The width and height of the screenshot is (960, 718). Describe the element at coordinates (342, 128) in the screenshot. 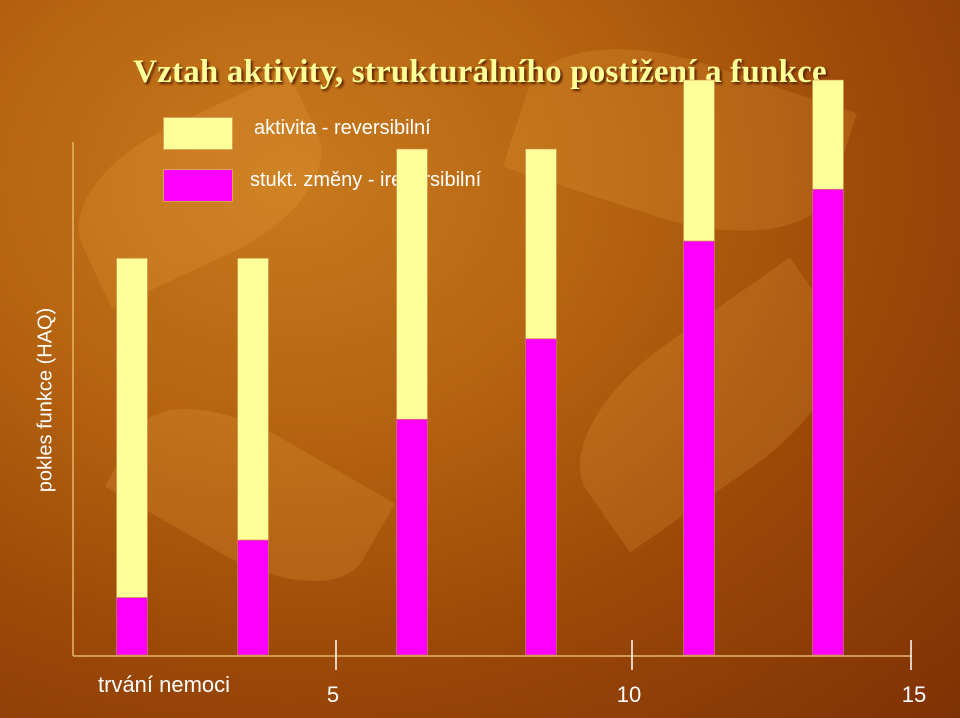

I see `legend-label-activity: aktivita - reversibilní` at that location.